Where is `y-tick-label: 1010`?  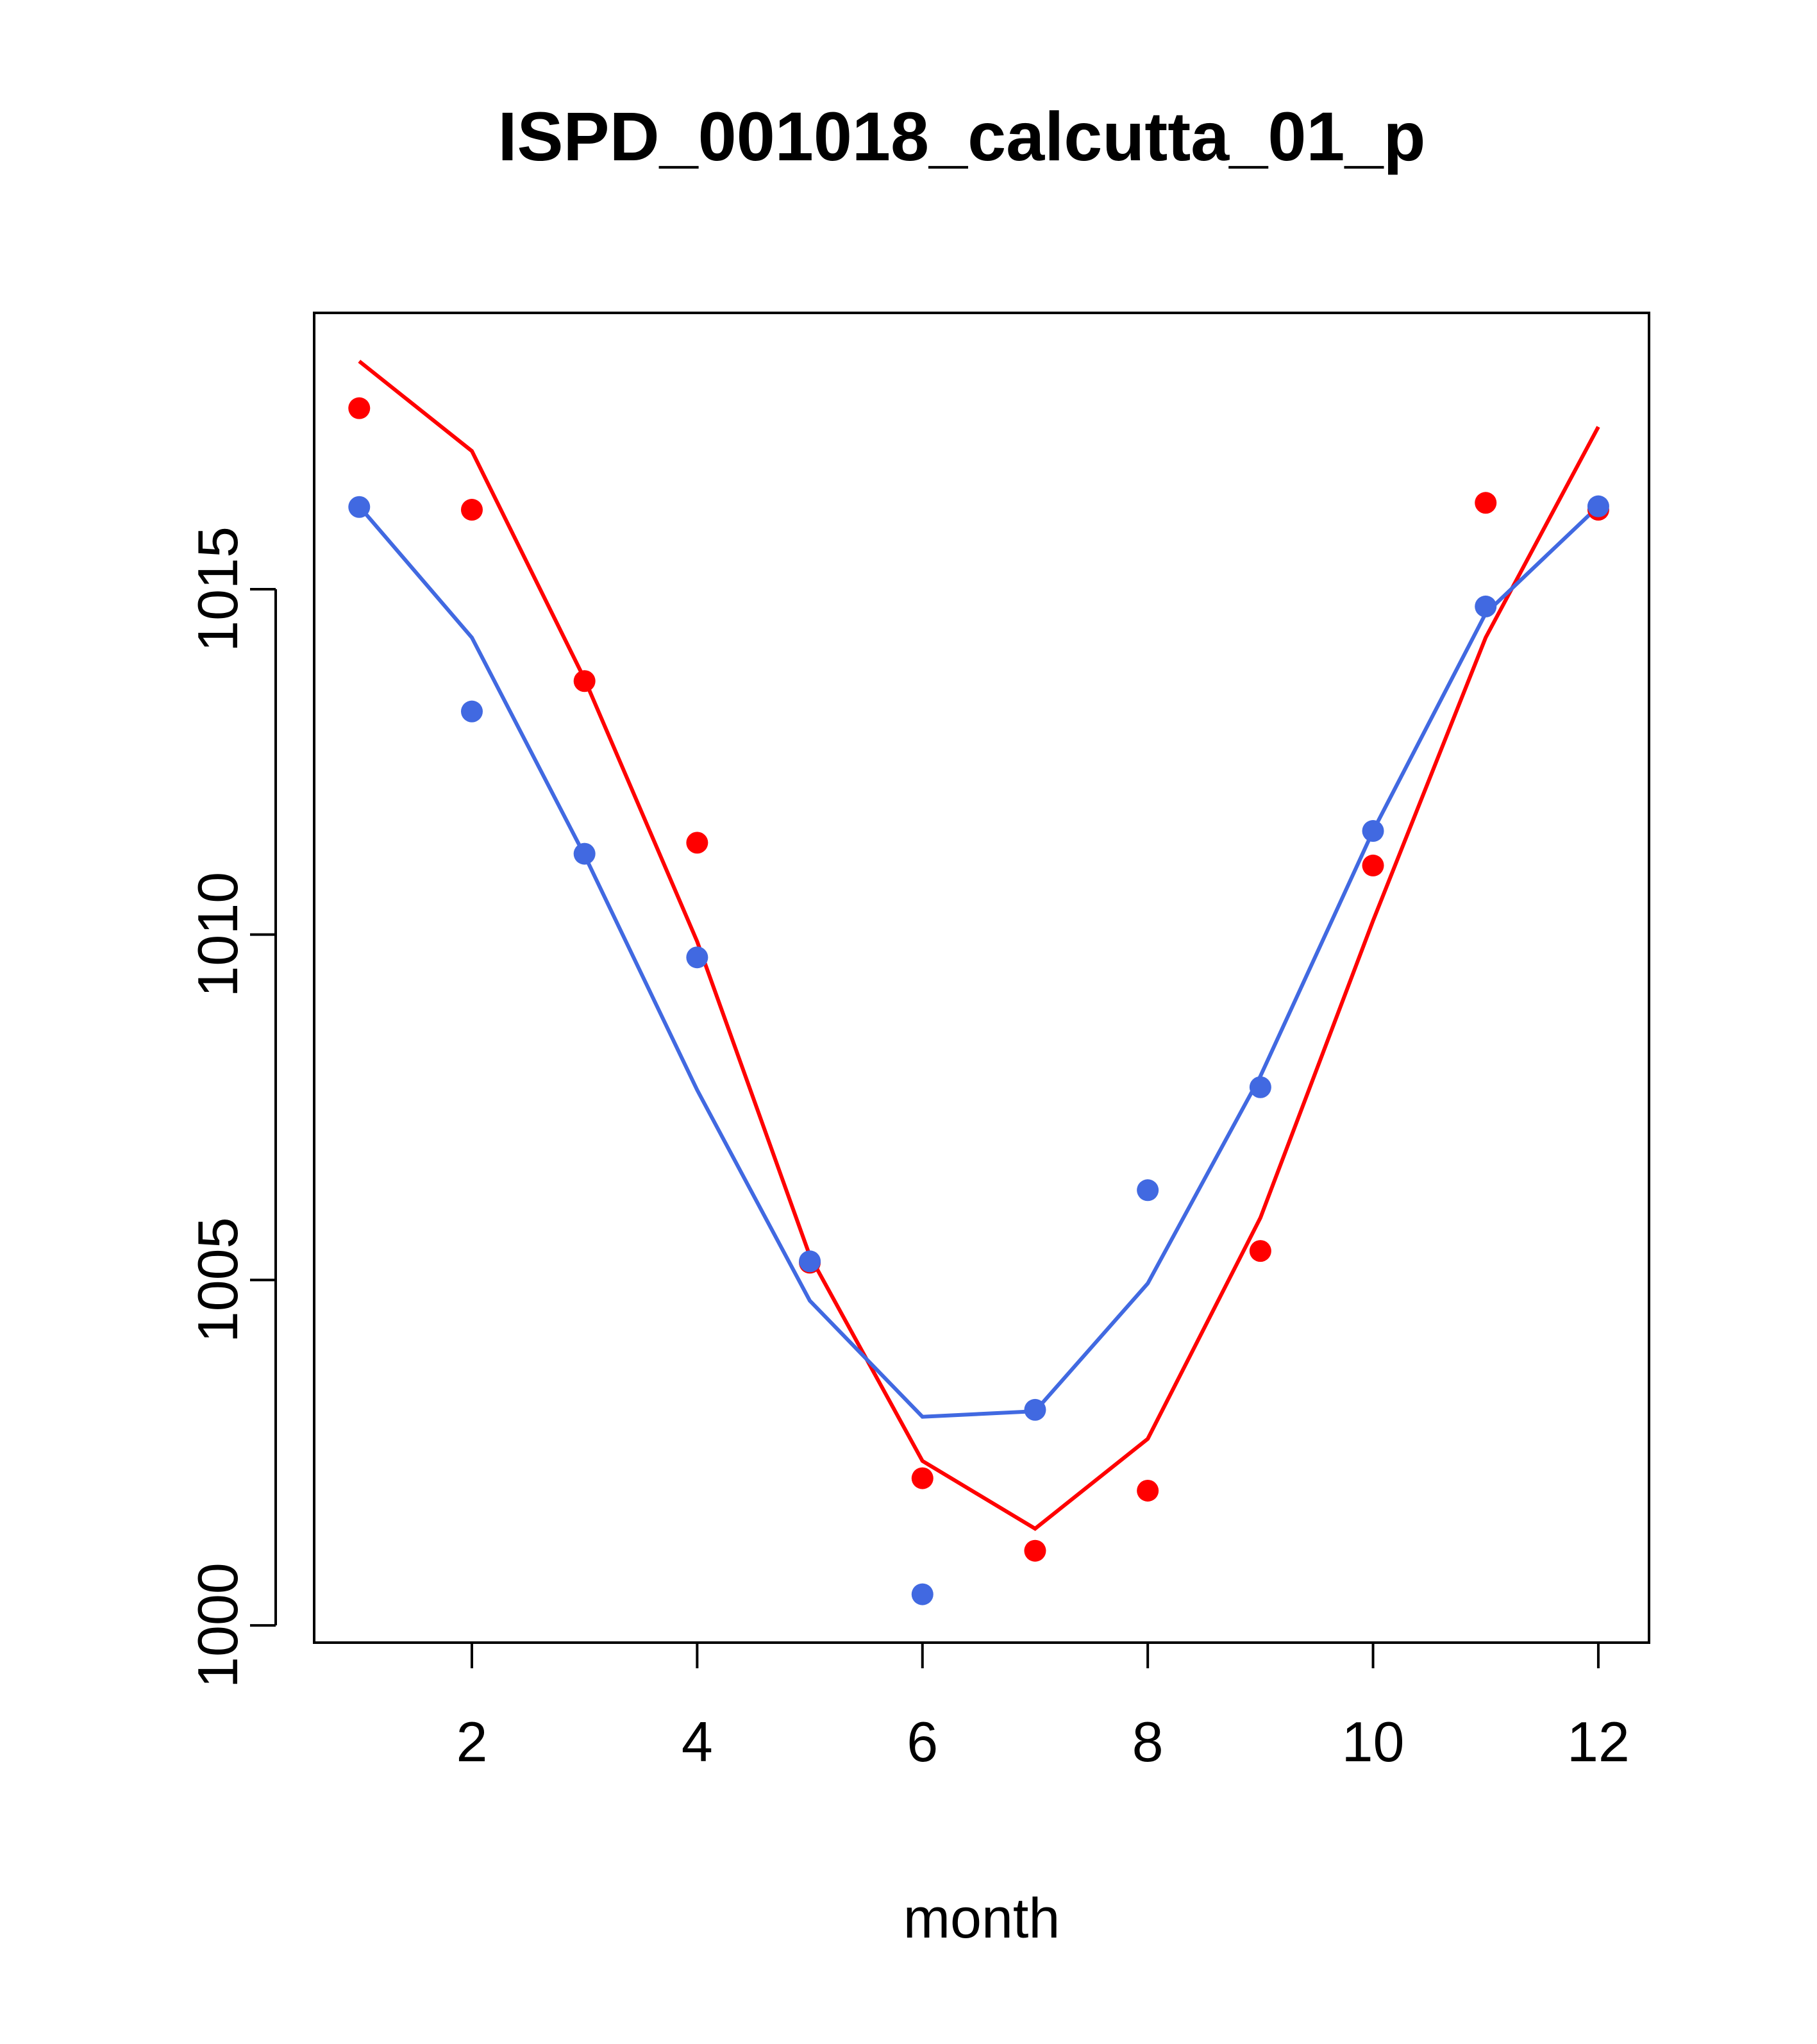 y-tick-label: 1010 is located at coordinates (217, 935).